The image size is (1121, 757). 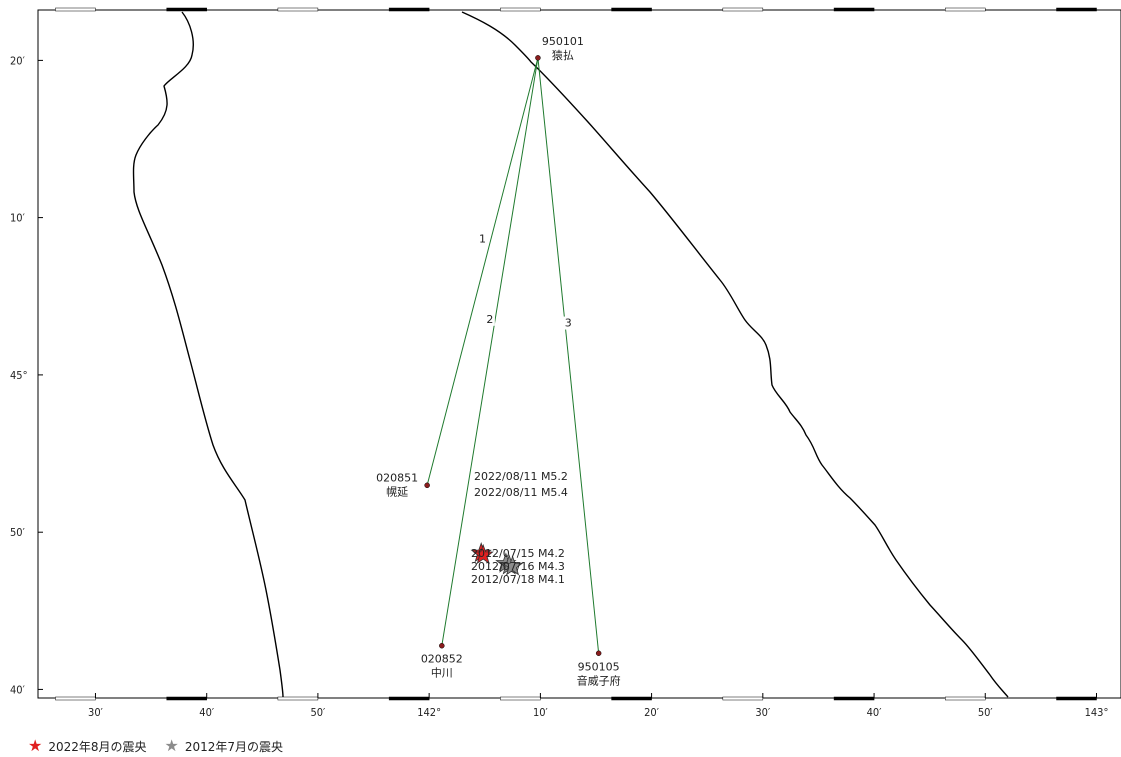 I want to click on station-code: 020852, so click(x=442, y=659).